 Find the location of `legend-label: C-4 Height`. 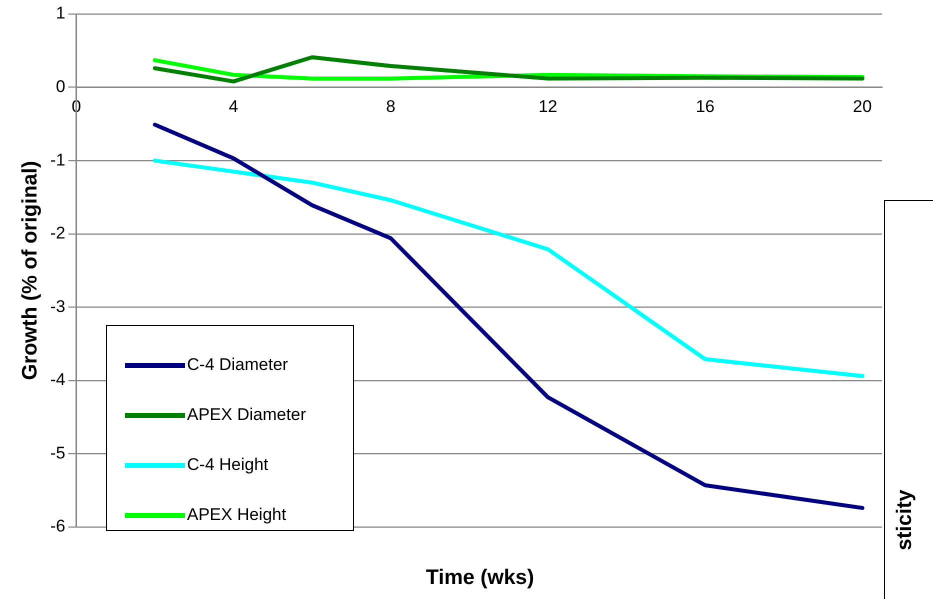

legend-label: C-4 Height is located at coordinates (227, 465).